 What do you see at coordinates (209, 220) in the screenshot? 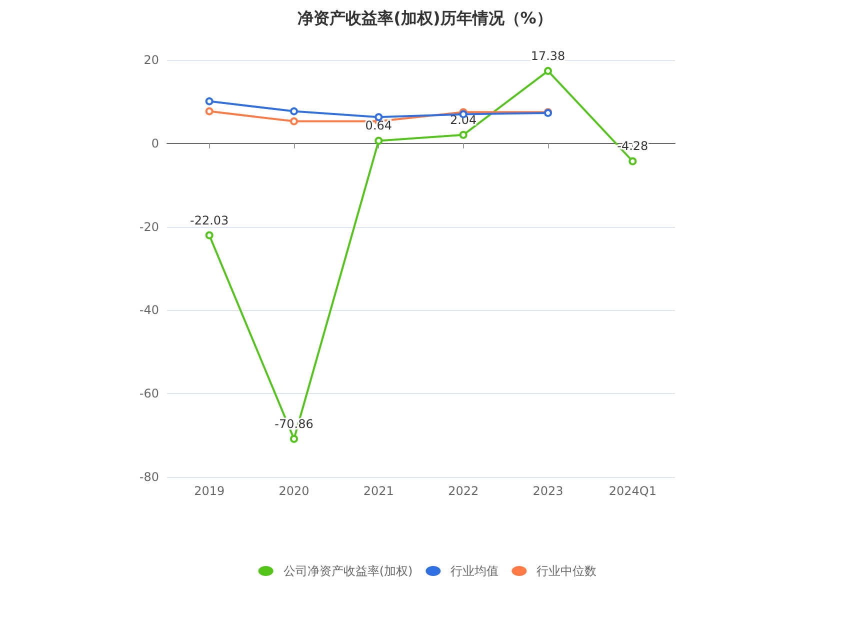
I see `data-label: -22.03` at bounding box center [209, 220].